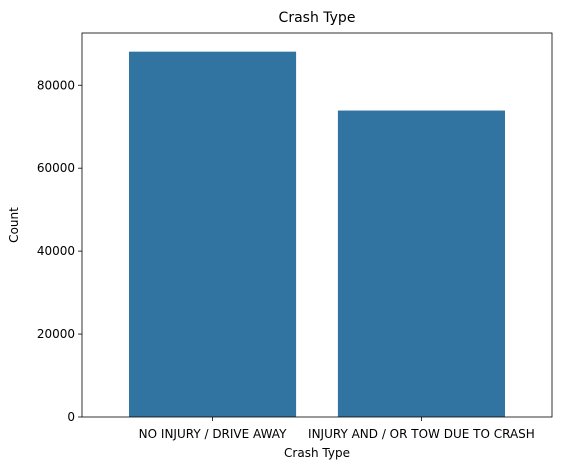 The height and width of the screenshot is (470, 572). What do you see at coordinates (317, 453) in the screenshot?
I see `x-axis-title: Crash Type` at bounding box center [317, 453].